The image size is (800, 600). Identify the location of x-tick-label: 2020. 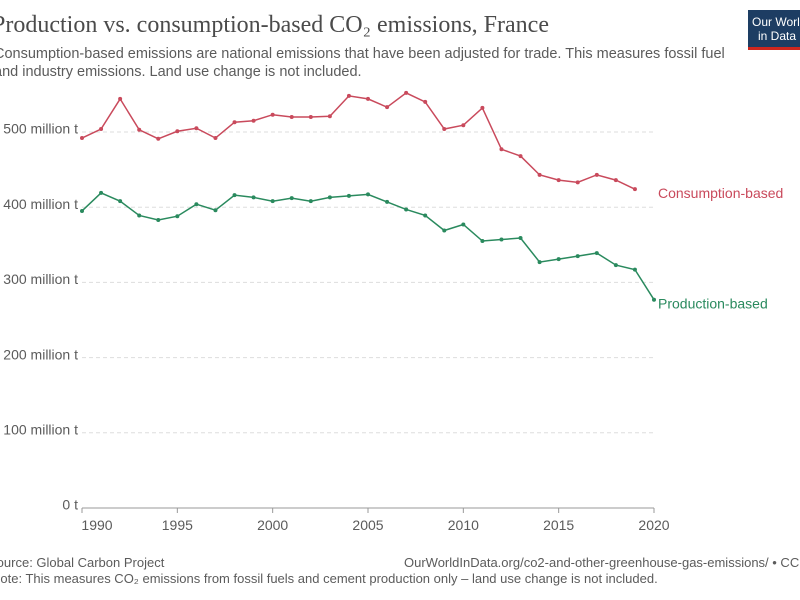
(653, 525).